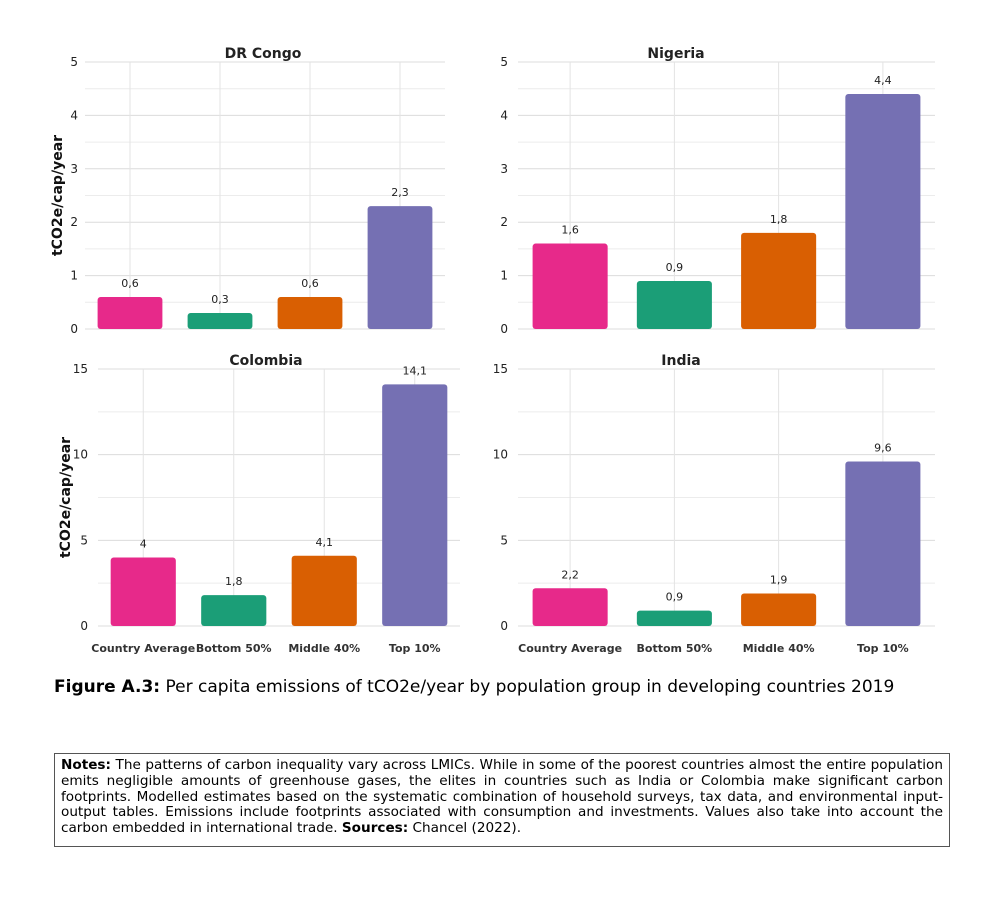 The image size is (983, 920). I want to click on value-label: 1,9, so click(779, 579).